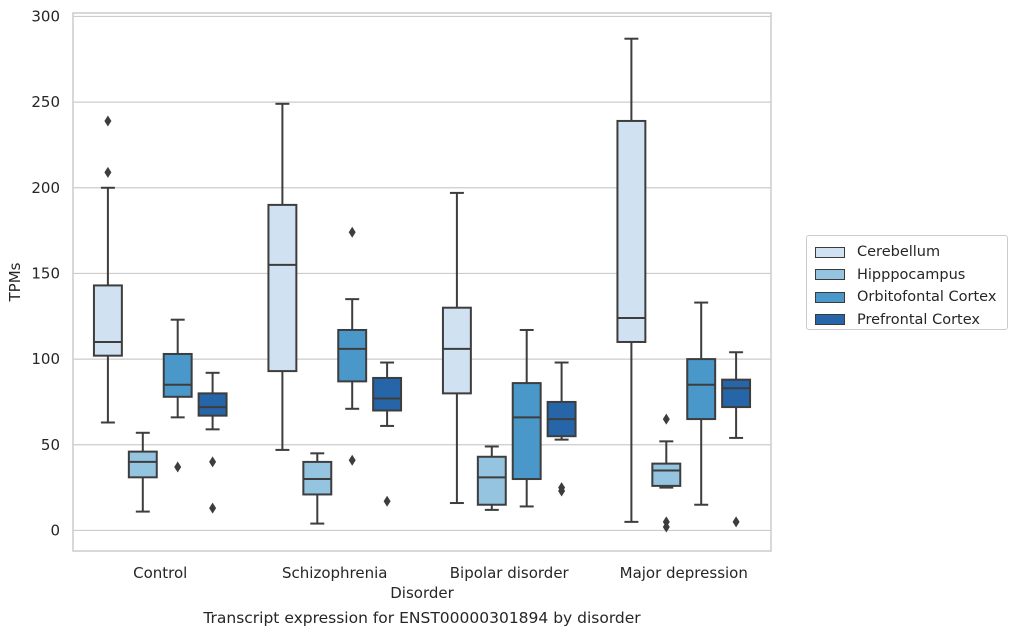  I want to click on box-cerebellum-control, so click(107, 269).